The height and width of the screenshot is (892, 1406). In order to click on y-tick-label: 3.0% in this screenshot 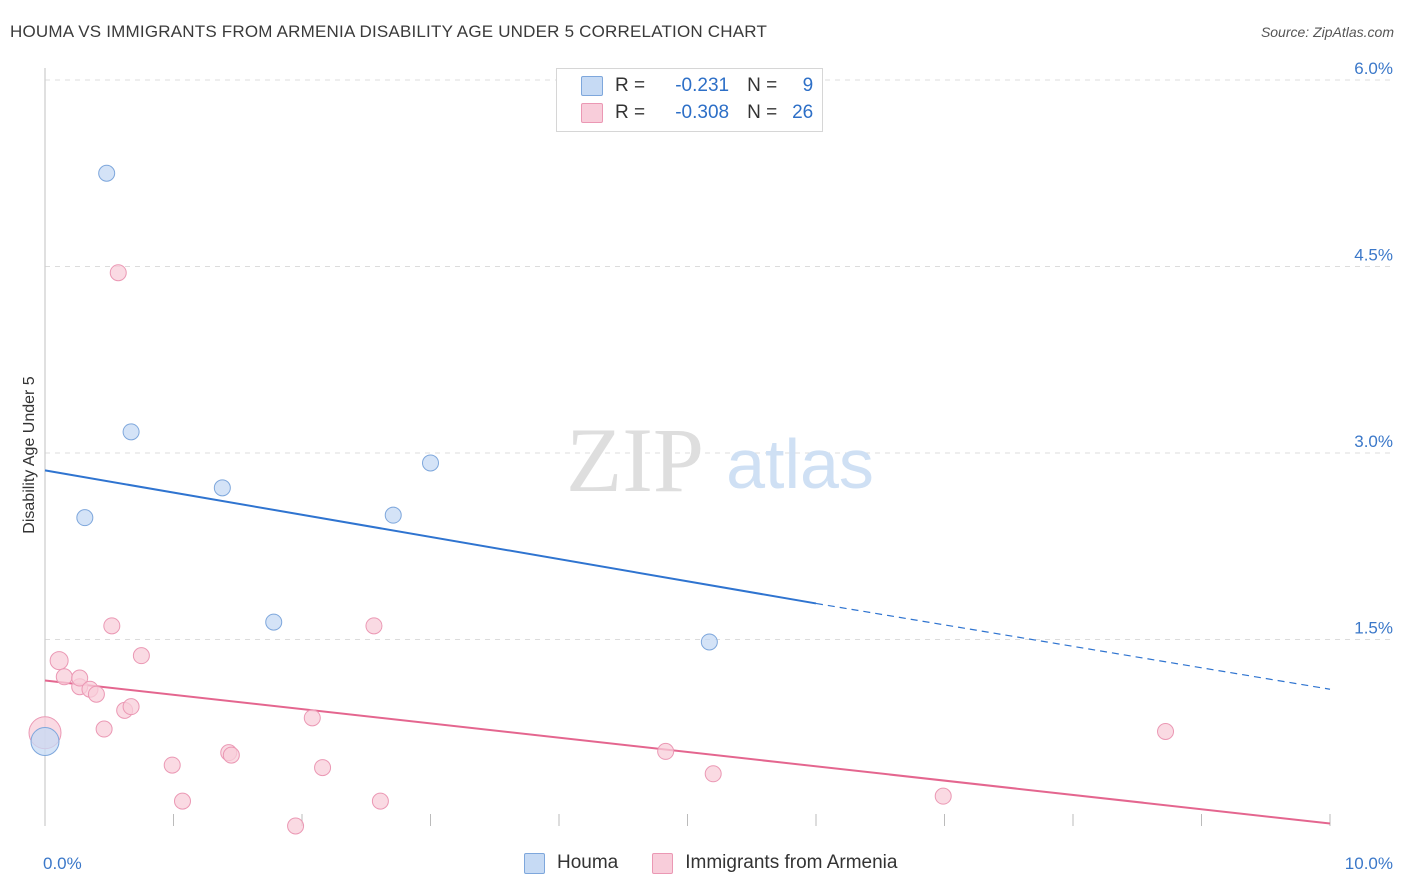, I will do `click(1373, 441)`.